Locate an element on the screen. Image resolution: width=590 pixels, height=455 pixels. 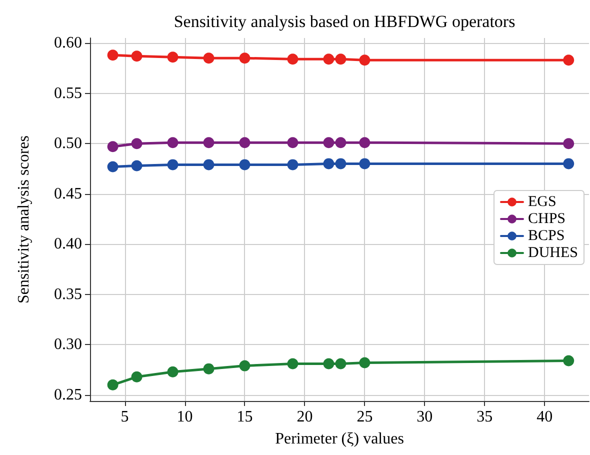
x-tick-label: 15 is located at coordinates (244, 417).